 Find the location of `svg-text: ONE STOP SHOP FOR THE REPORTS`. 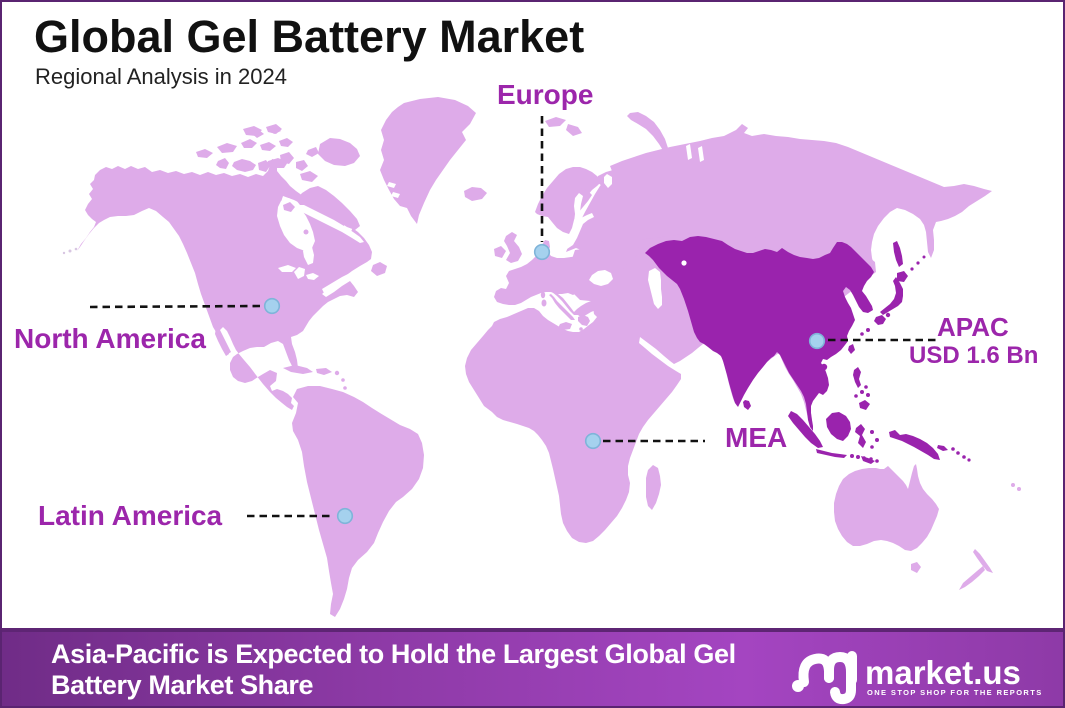

svg-text: ONE STOP SHOP FOR THE REPORTS is located at coordinates (955, 692).